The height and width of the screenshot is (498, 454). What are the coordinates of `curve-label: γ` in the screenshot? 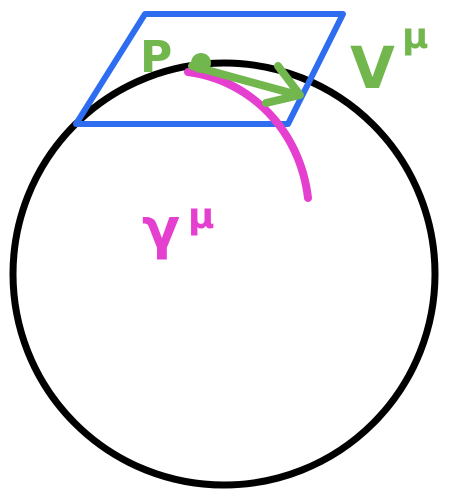 It's located at (161, 229).